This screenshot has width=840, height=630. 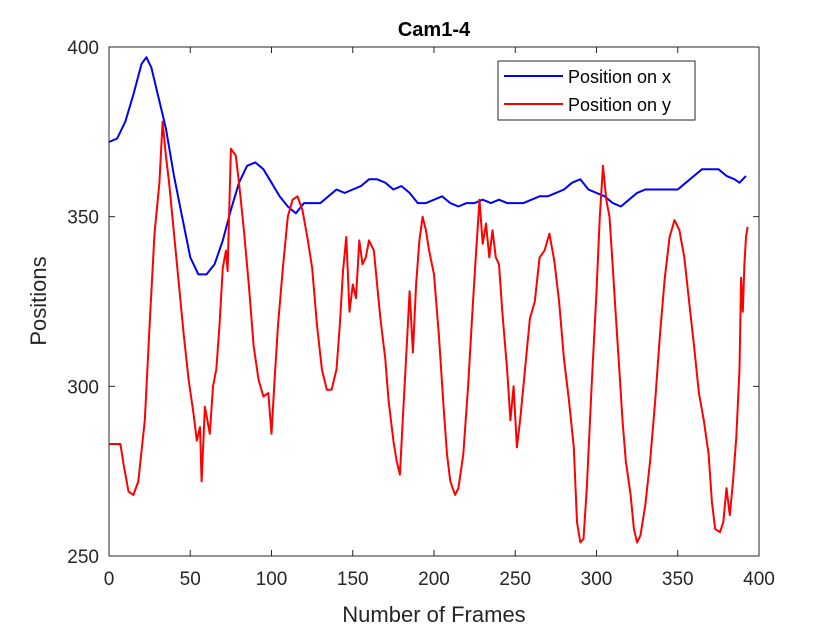 I want to click on x-tick-label: 250, so click(x=515, y=579).